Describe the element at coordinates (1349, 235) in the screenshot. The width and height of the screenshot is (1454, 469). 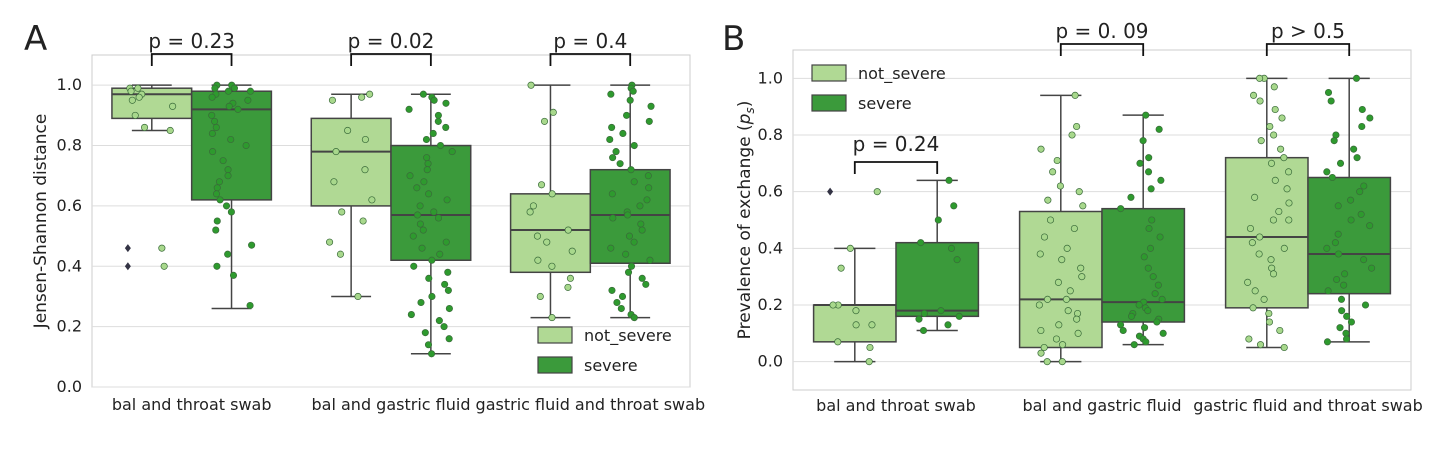
I see `box-body` at that location.